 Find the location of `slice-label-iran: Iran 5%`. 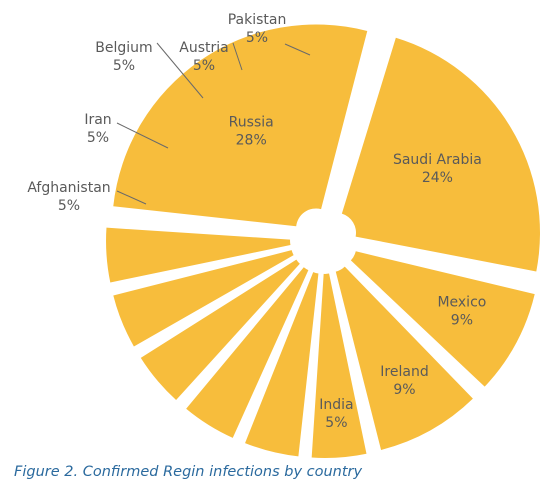

slice-label-iran: Iran 5% is located at coordinates (97, 129).